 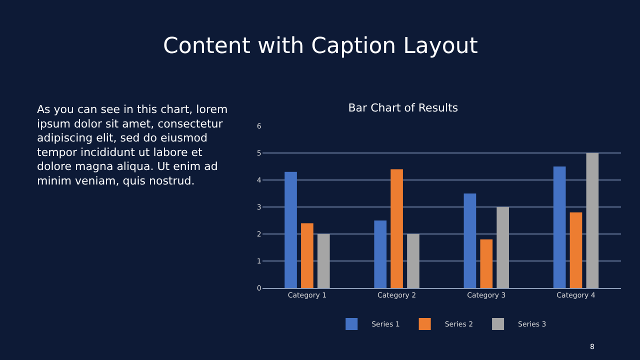 I want to click on chart-title: Bar Chart of Results, so click(x=403, y=108).